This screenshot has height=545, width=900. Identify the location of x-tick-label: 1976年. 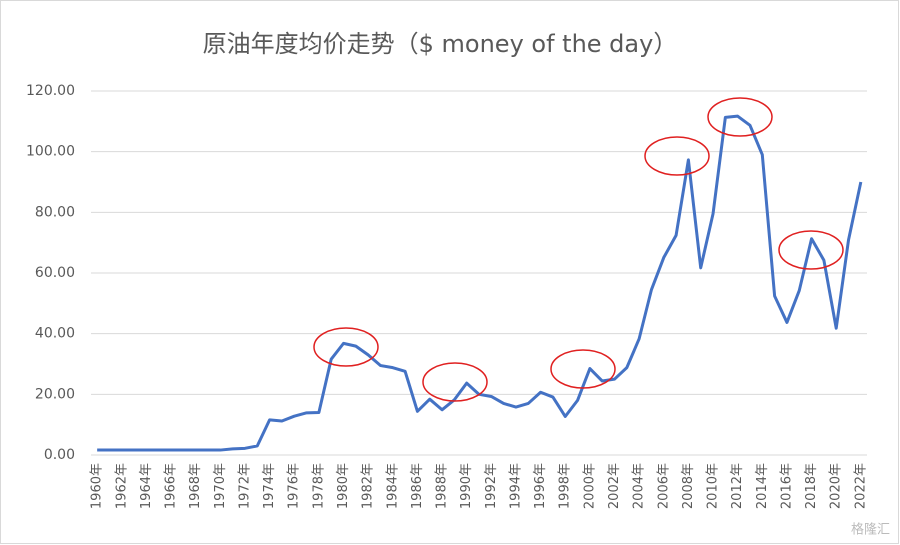
(294, 486).